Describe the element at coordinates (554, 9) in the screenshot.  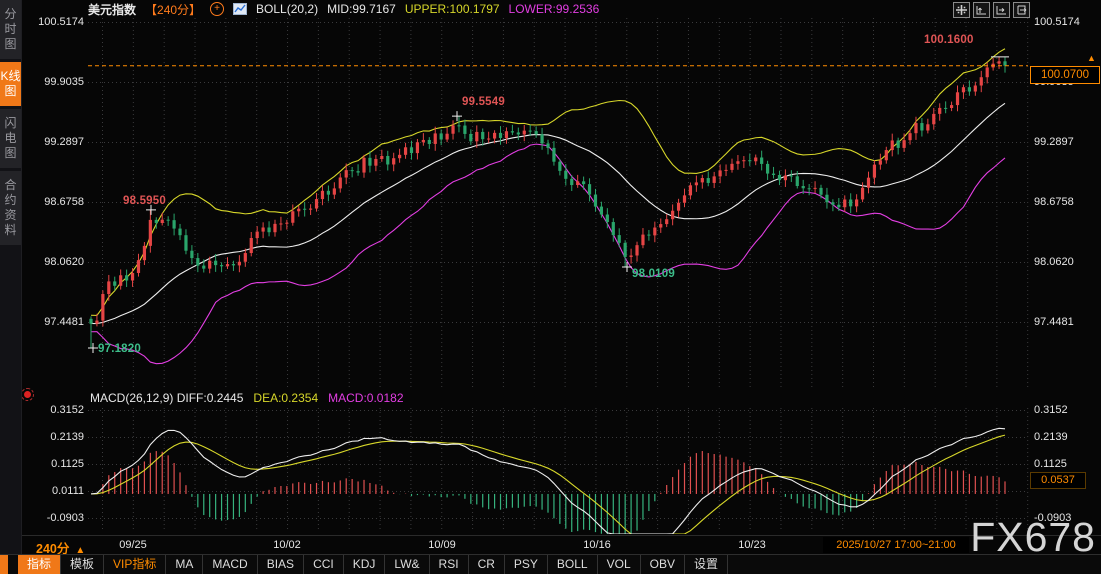
I see `boll-lower-value: LOWER:99.2536` at that location.